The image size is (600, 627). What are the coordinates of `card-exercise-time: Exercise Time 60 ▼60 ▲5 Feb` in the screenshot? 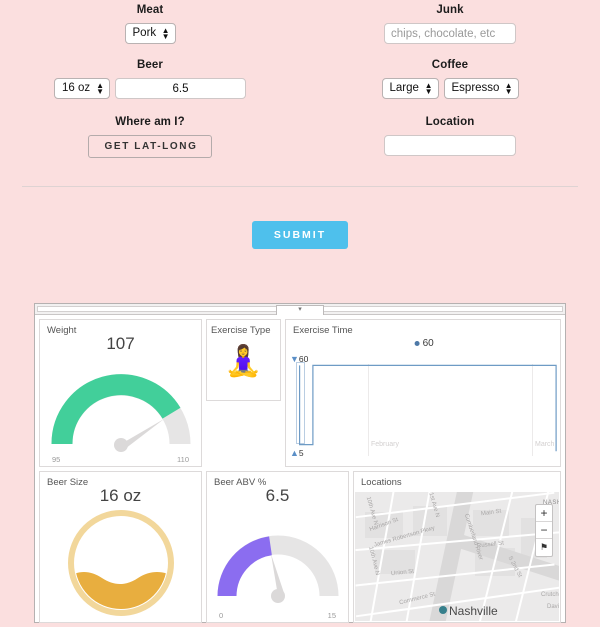 It's located at (423, 393).